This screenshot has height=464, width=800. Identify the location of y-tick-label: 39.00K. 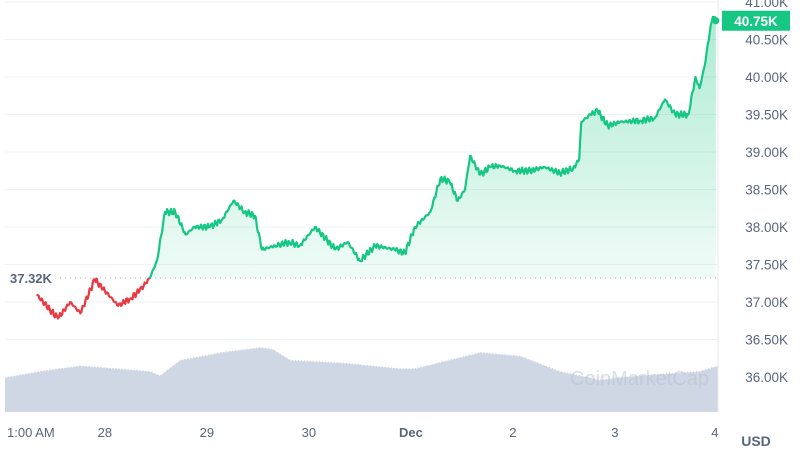
(766, 152).